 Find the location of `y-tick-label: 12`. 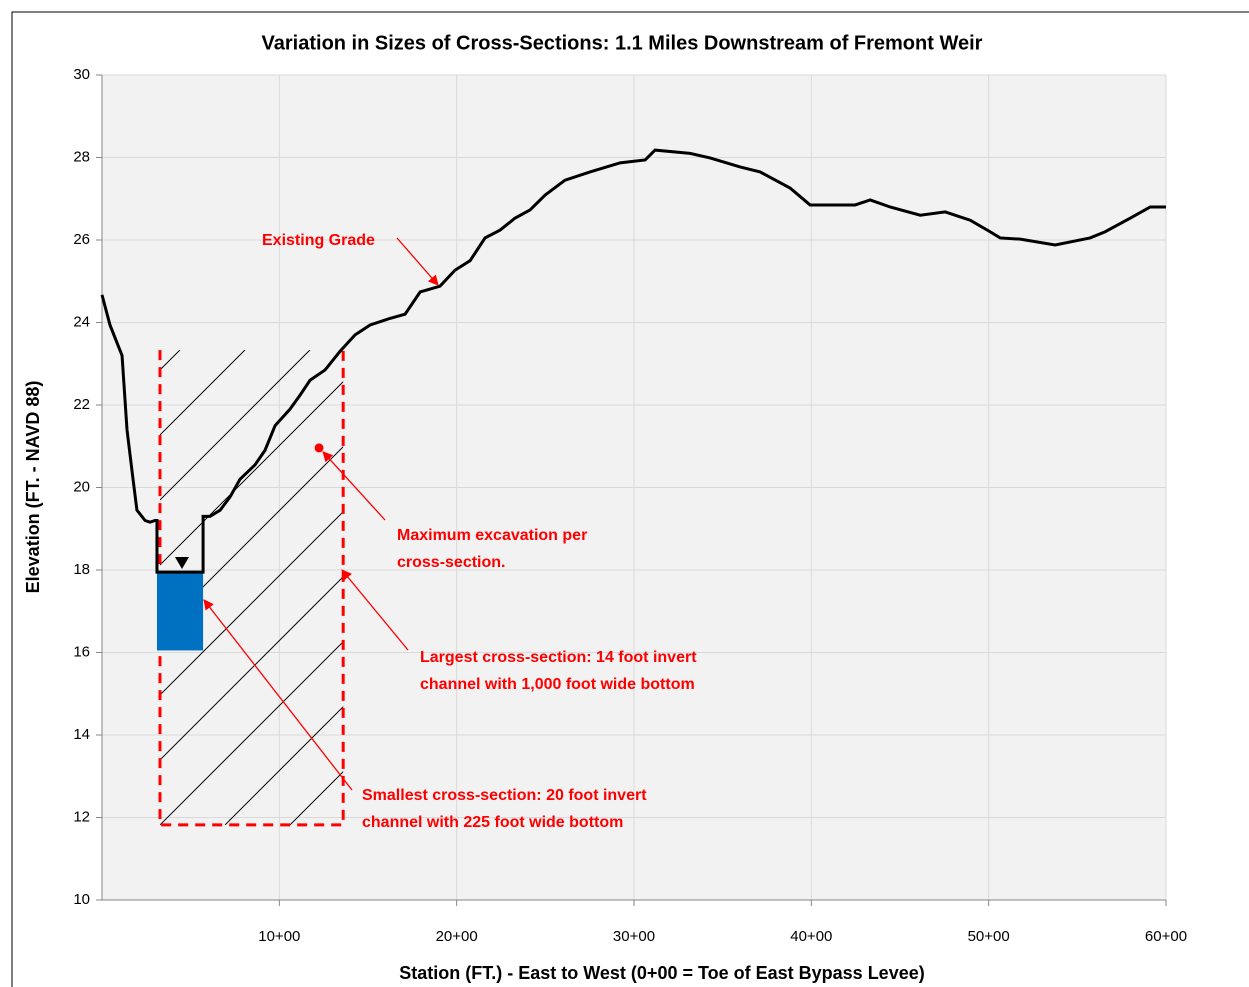

y-tick-label: 12 is located at coordinates (81, 816).